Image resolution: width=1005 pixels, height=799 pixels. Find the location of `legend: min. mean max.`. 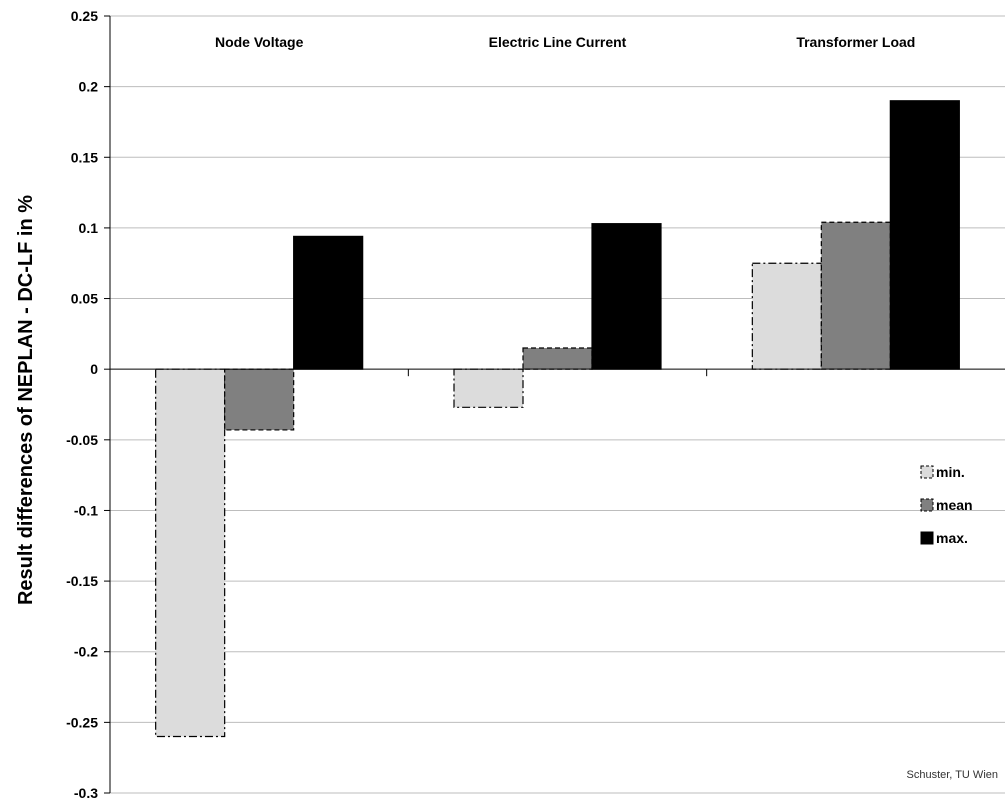

legend: min. mean max. is located at coordinates (946, 505).